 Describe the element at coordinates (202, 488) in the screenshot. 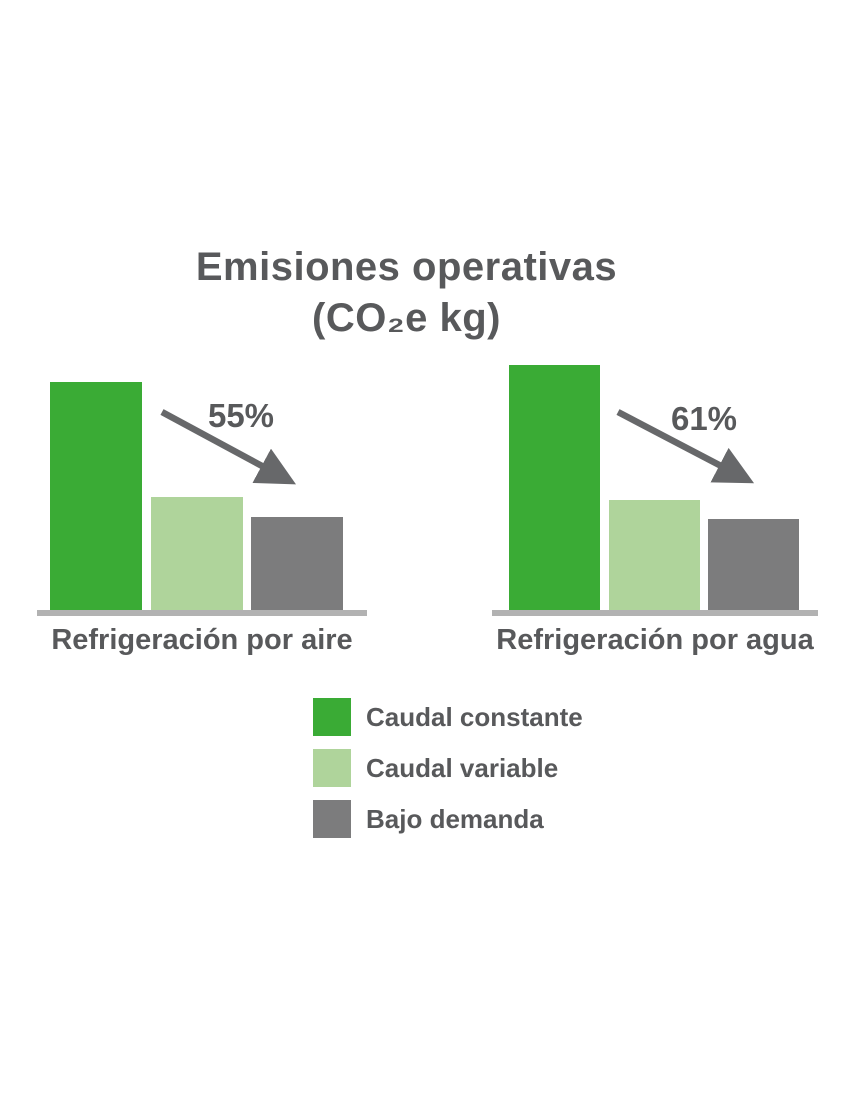

I see `bars-aire` at that location.